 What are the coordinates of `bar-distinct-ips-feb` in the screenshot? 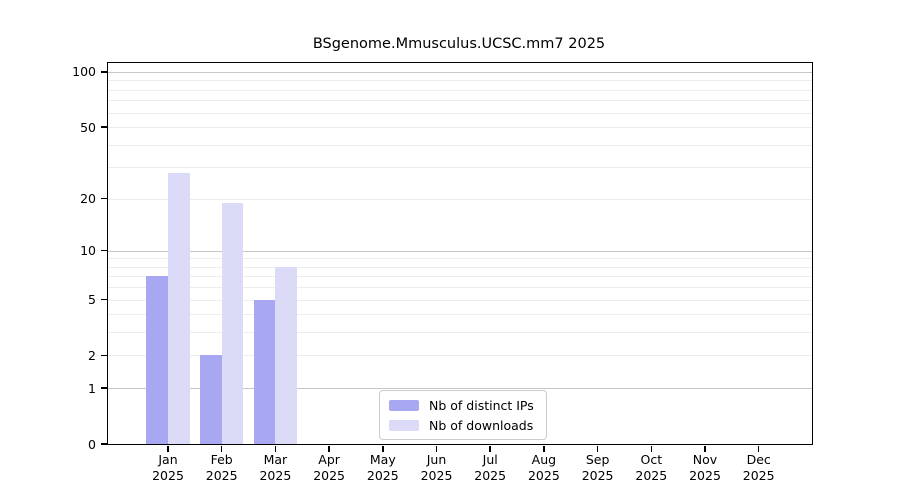 It's located at (211, 399).